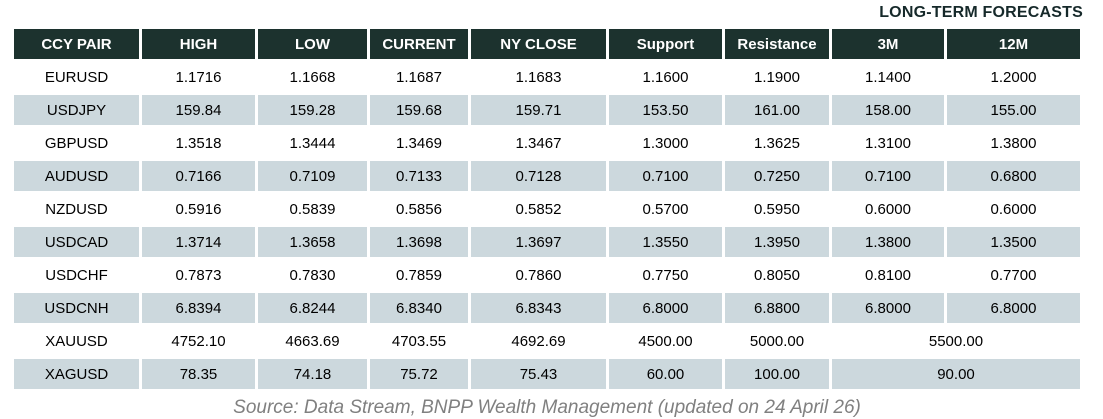  Describe the element at coordinates (538, 374) in the screenshot. I see `value-cell: 75.43` at that location.